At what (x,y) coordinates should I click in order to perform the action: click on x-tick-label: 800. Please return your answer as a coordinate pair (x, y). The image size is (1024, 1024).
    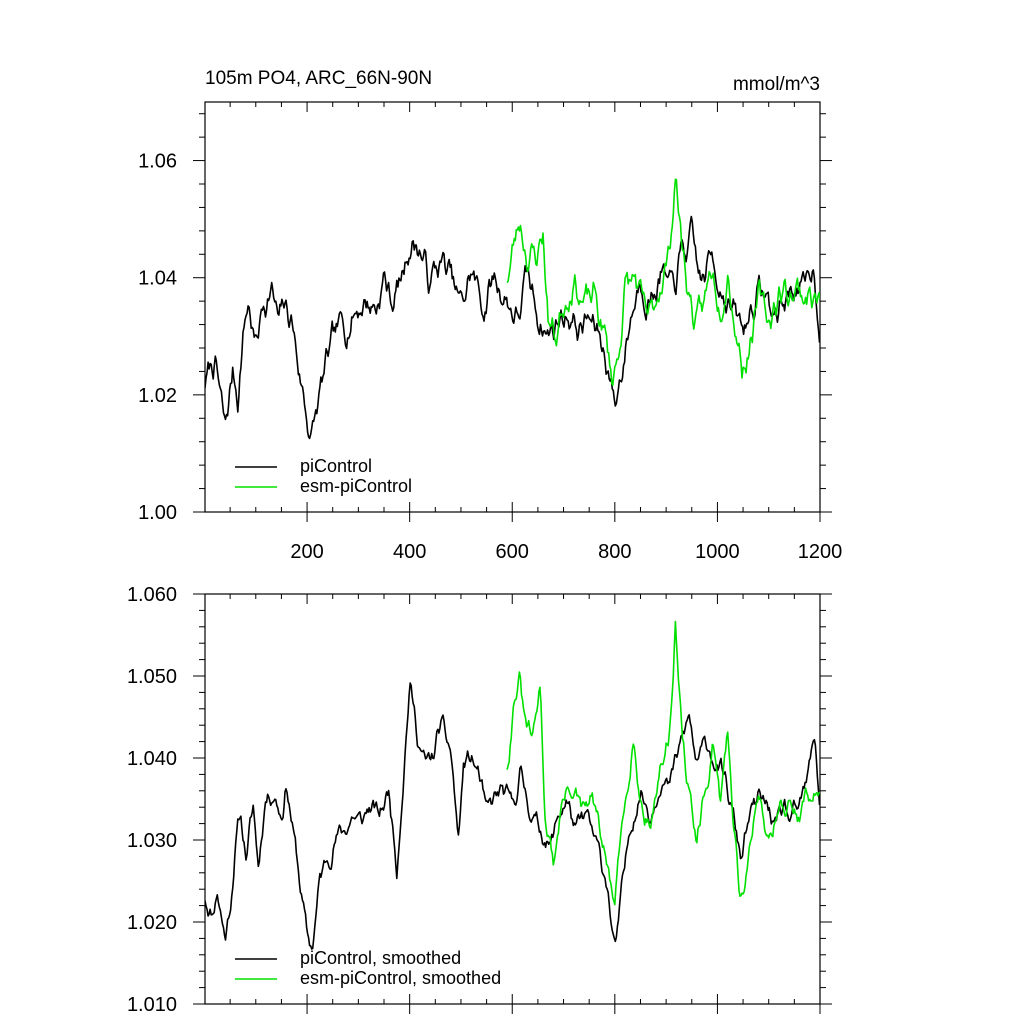
    Looking at the image, I should click on (614, 552).